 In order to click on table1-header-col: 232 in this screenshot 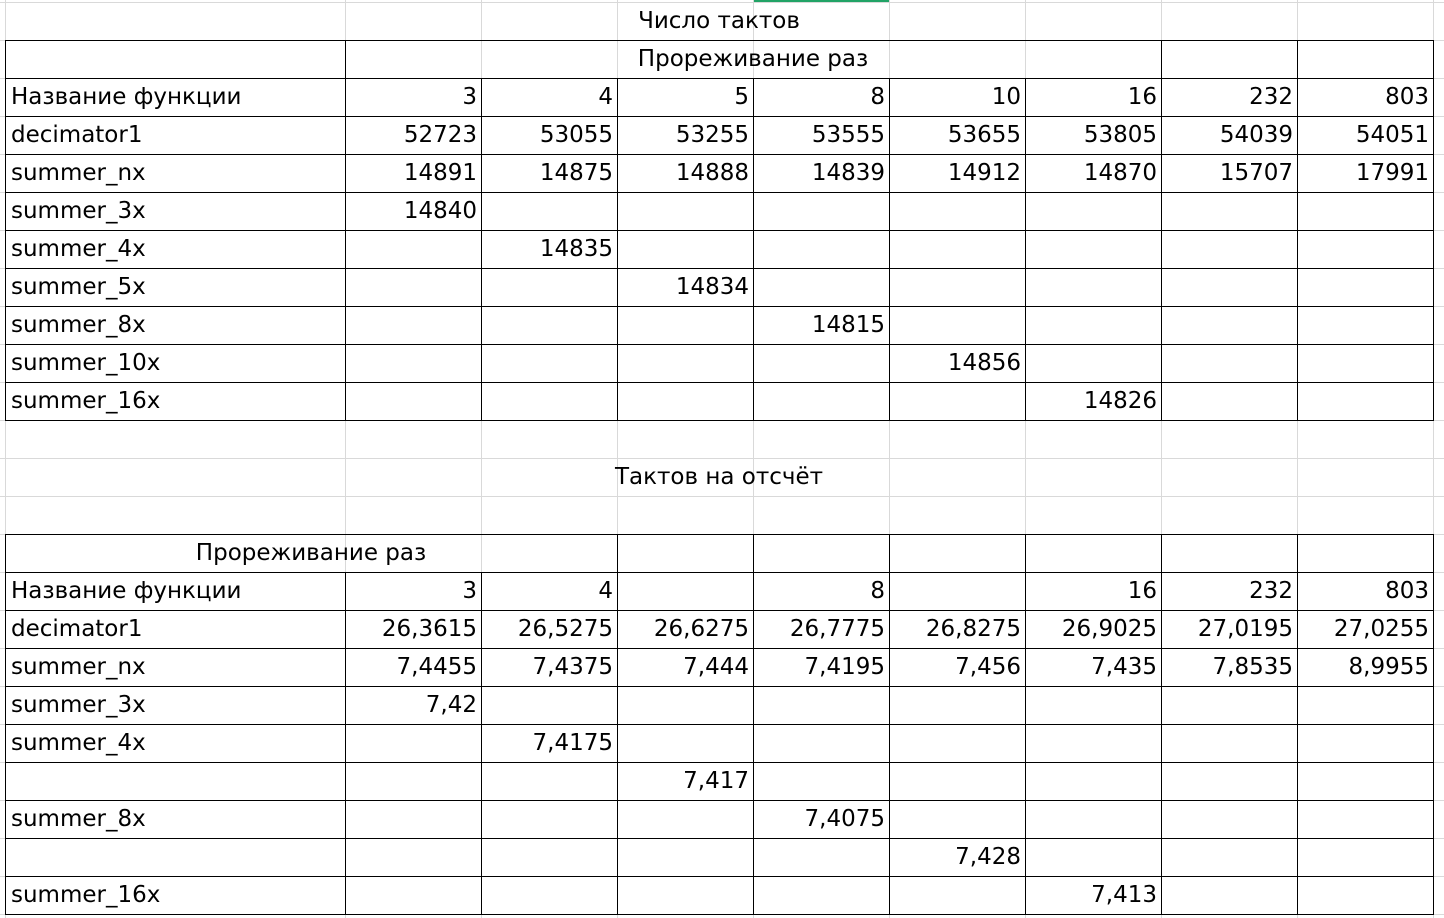, I will do `click(1271, 97)`.